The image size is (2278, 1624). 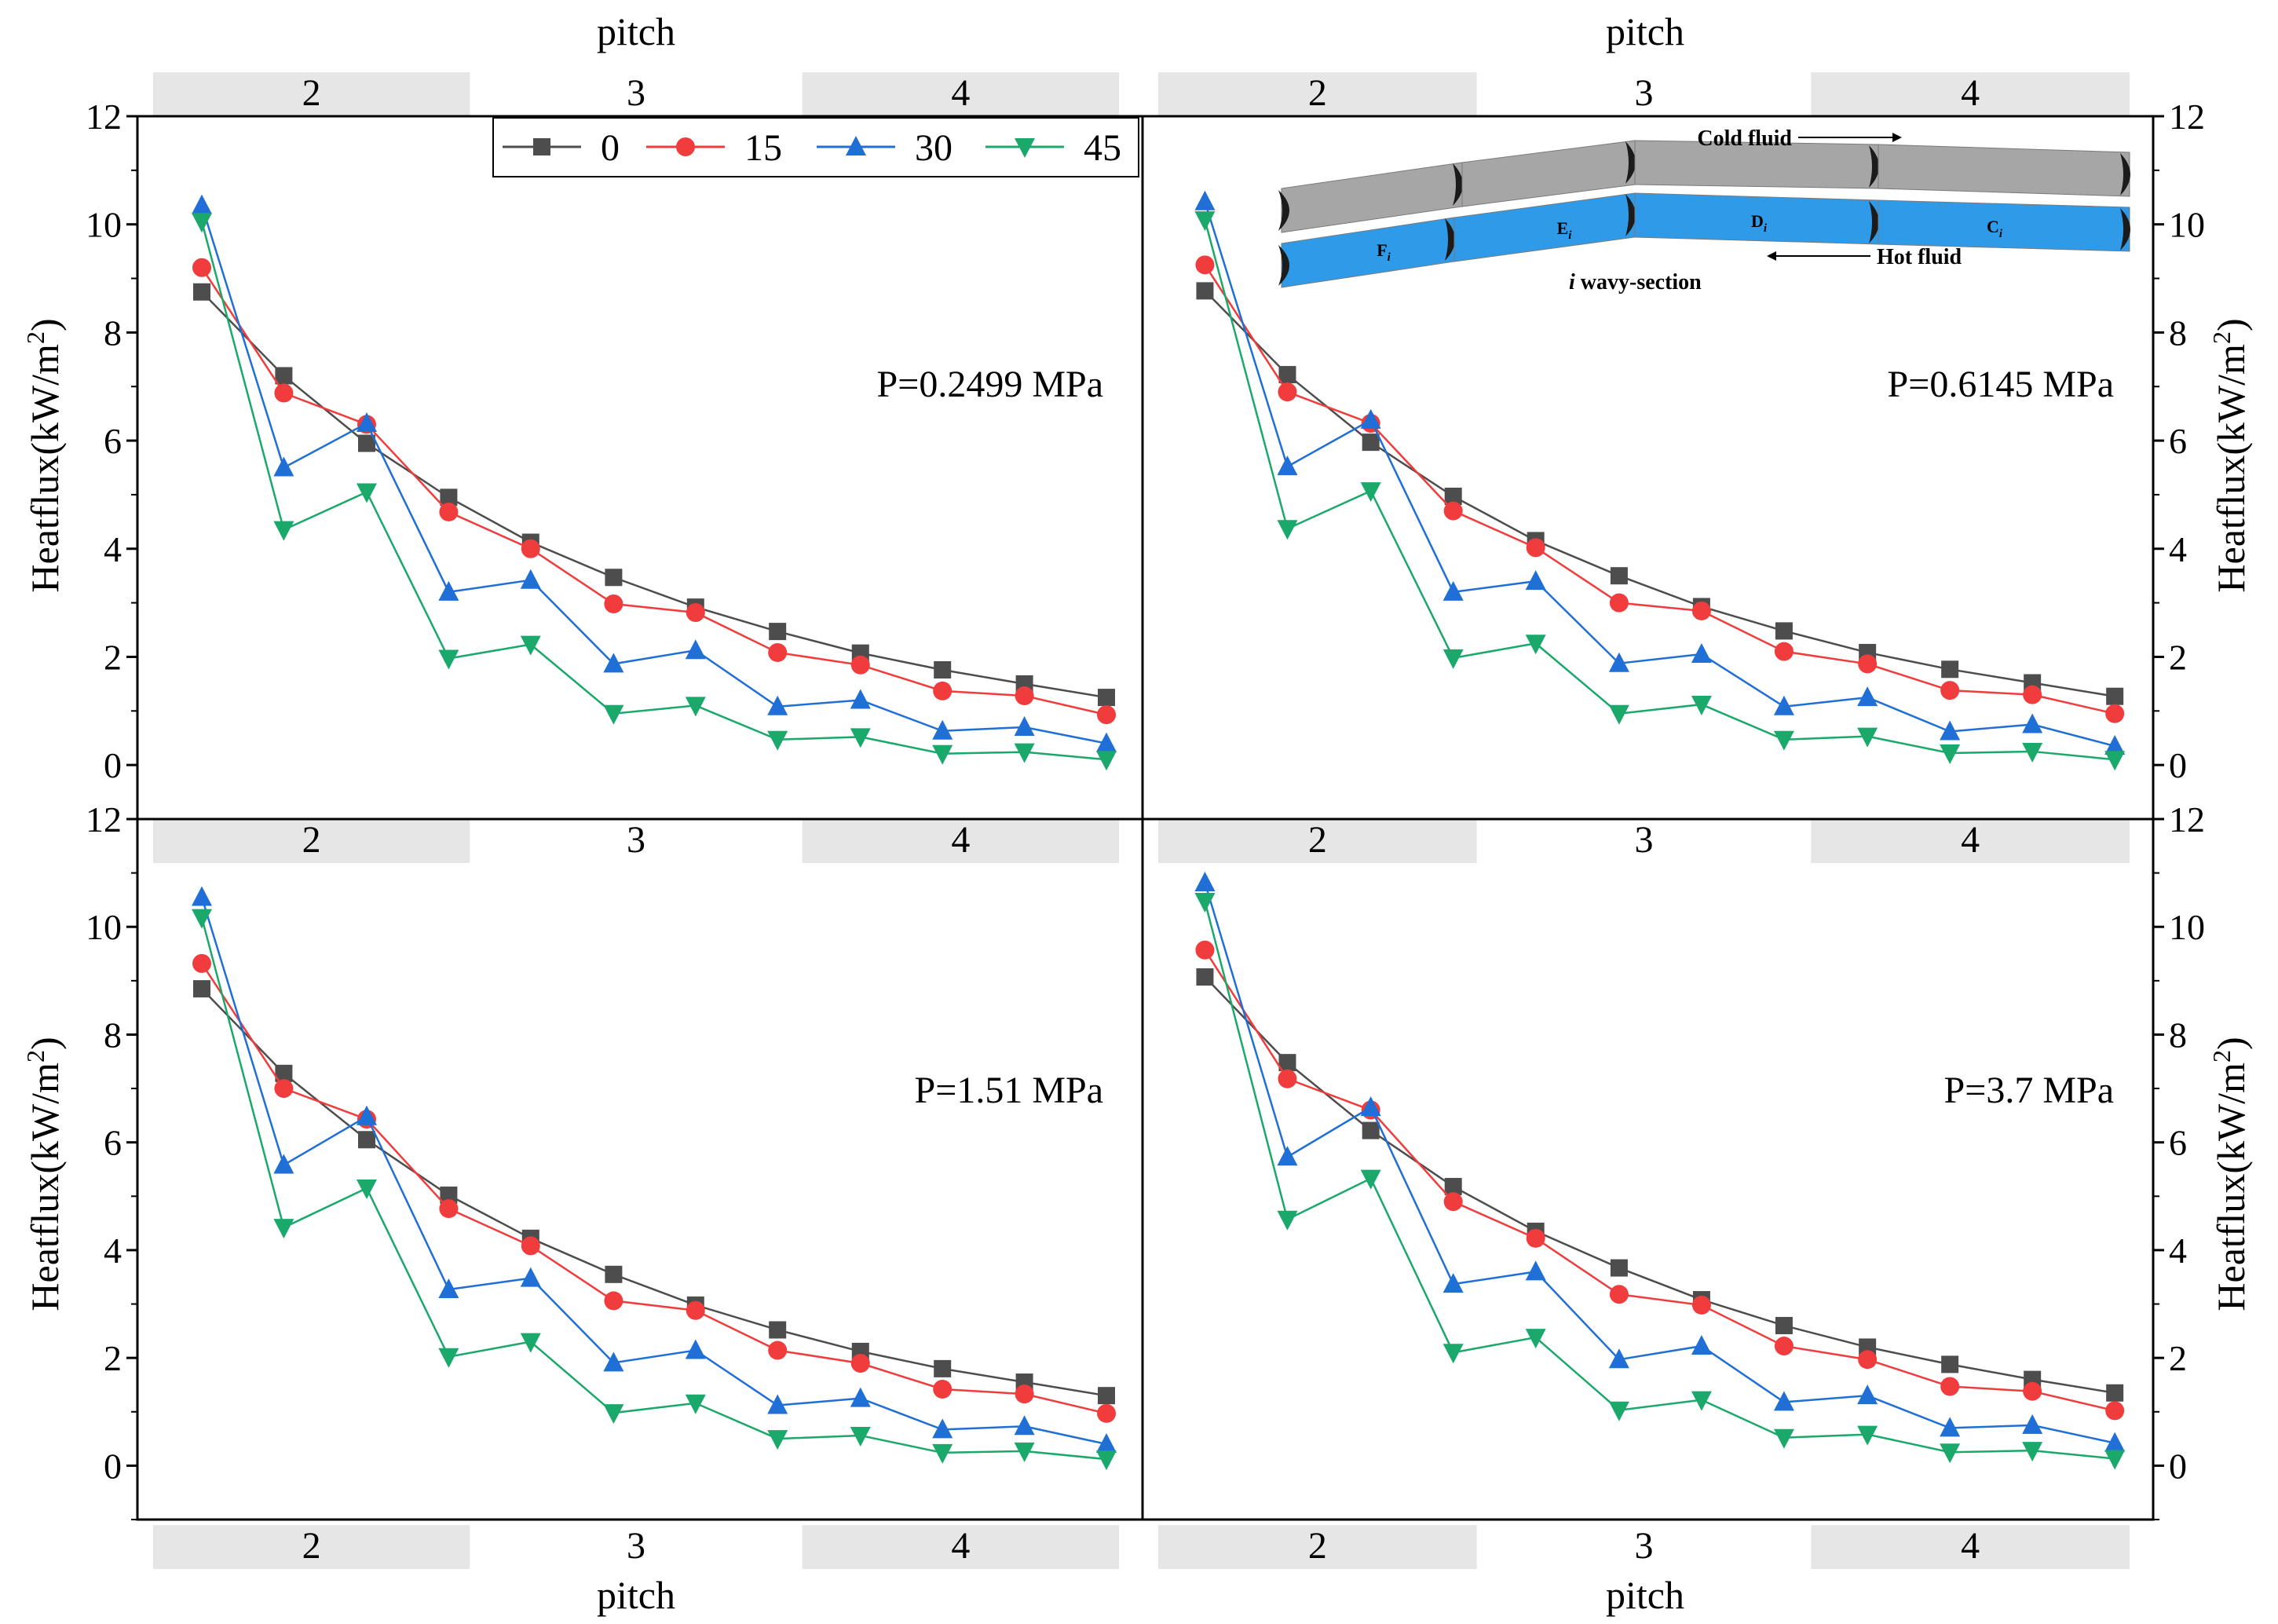 I want to click on wavy-section-text: wavy-section, so click(x=1638, y=282).